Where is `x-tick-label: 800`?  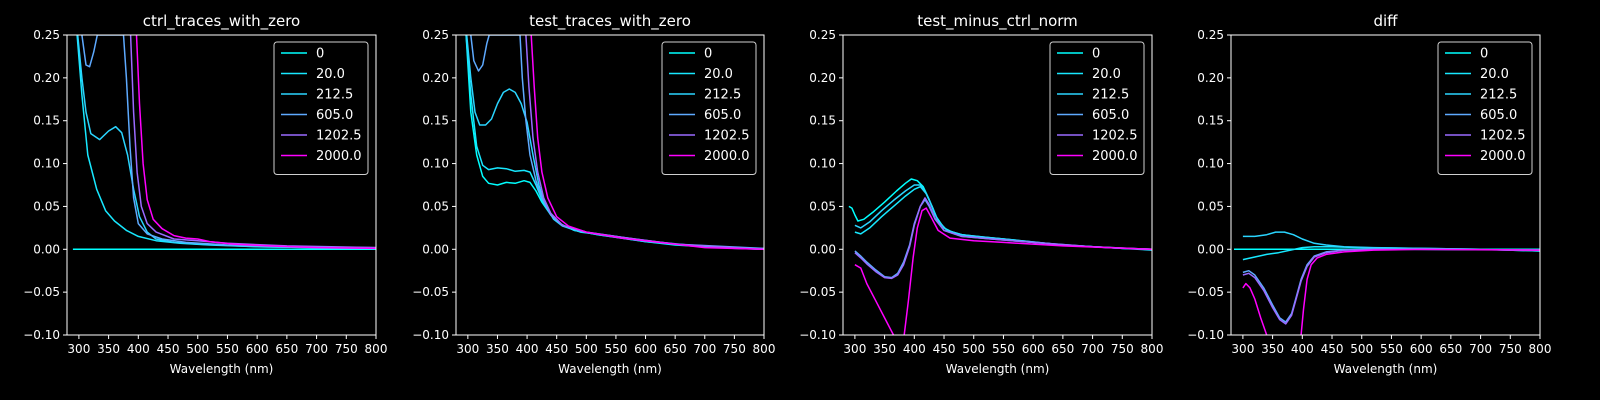 x-tick-label: 800 is located at coordinates (376, 349).